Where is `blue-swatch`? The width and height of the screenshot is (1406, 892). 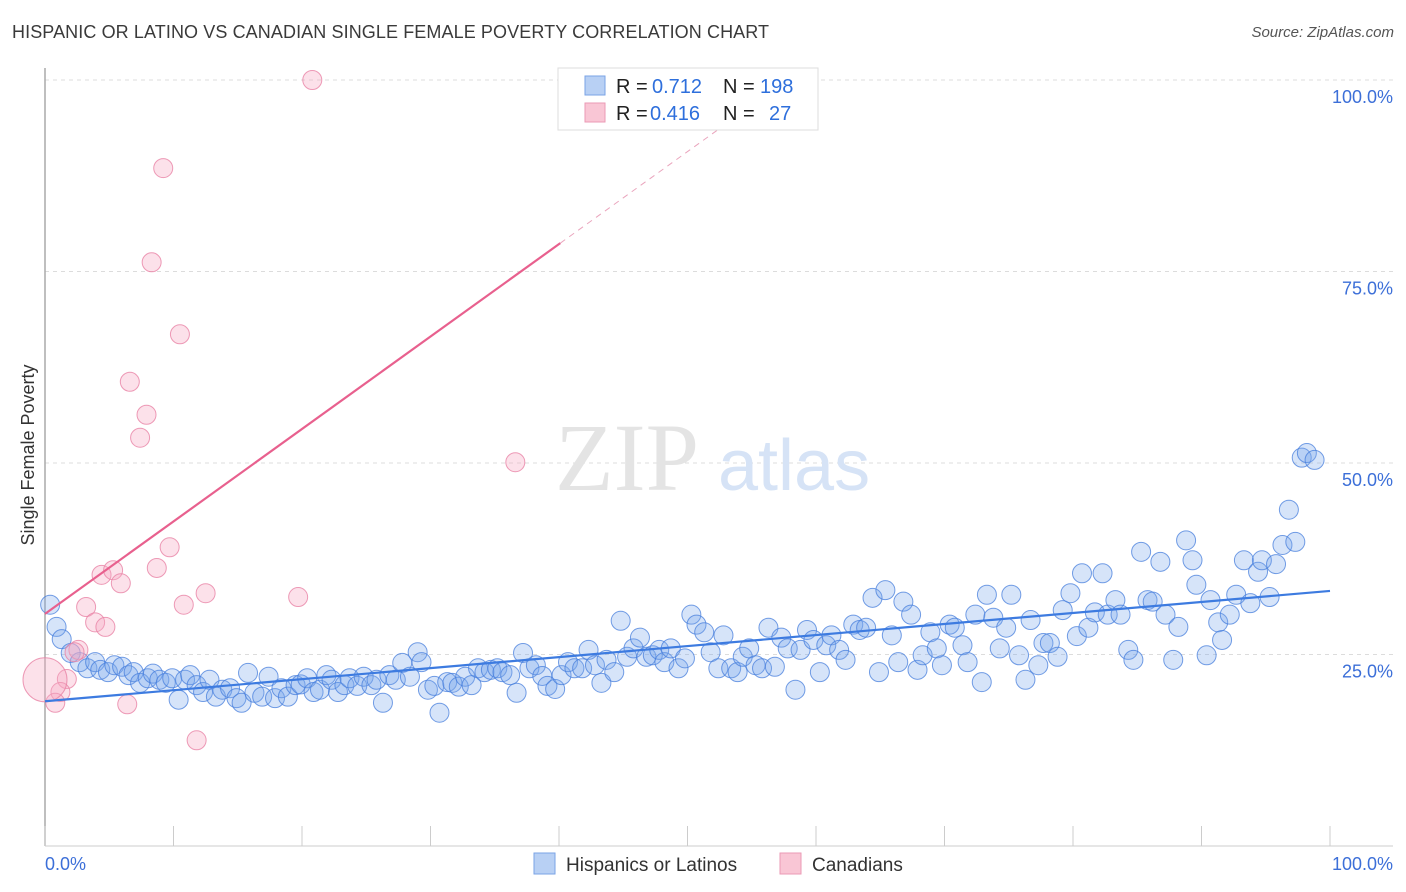
blue-swatch is located at coordinates (595, 85).